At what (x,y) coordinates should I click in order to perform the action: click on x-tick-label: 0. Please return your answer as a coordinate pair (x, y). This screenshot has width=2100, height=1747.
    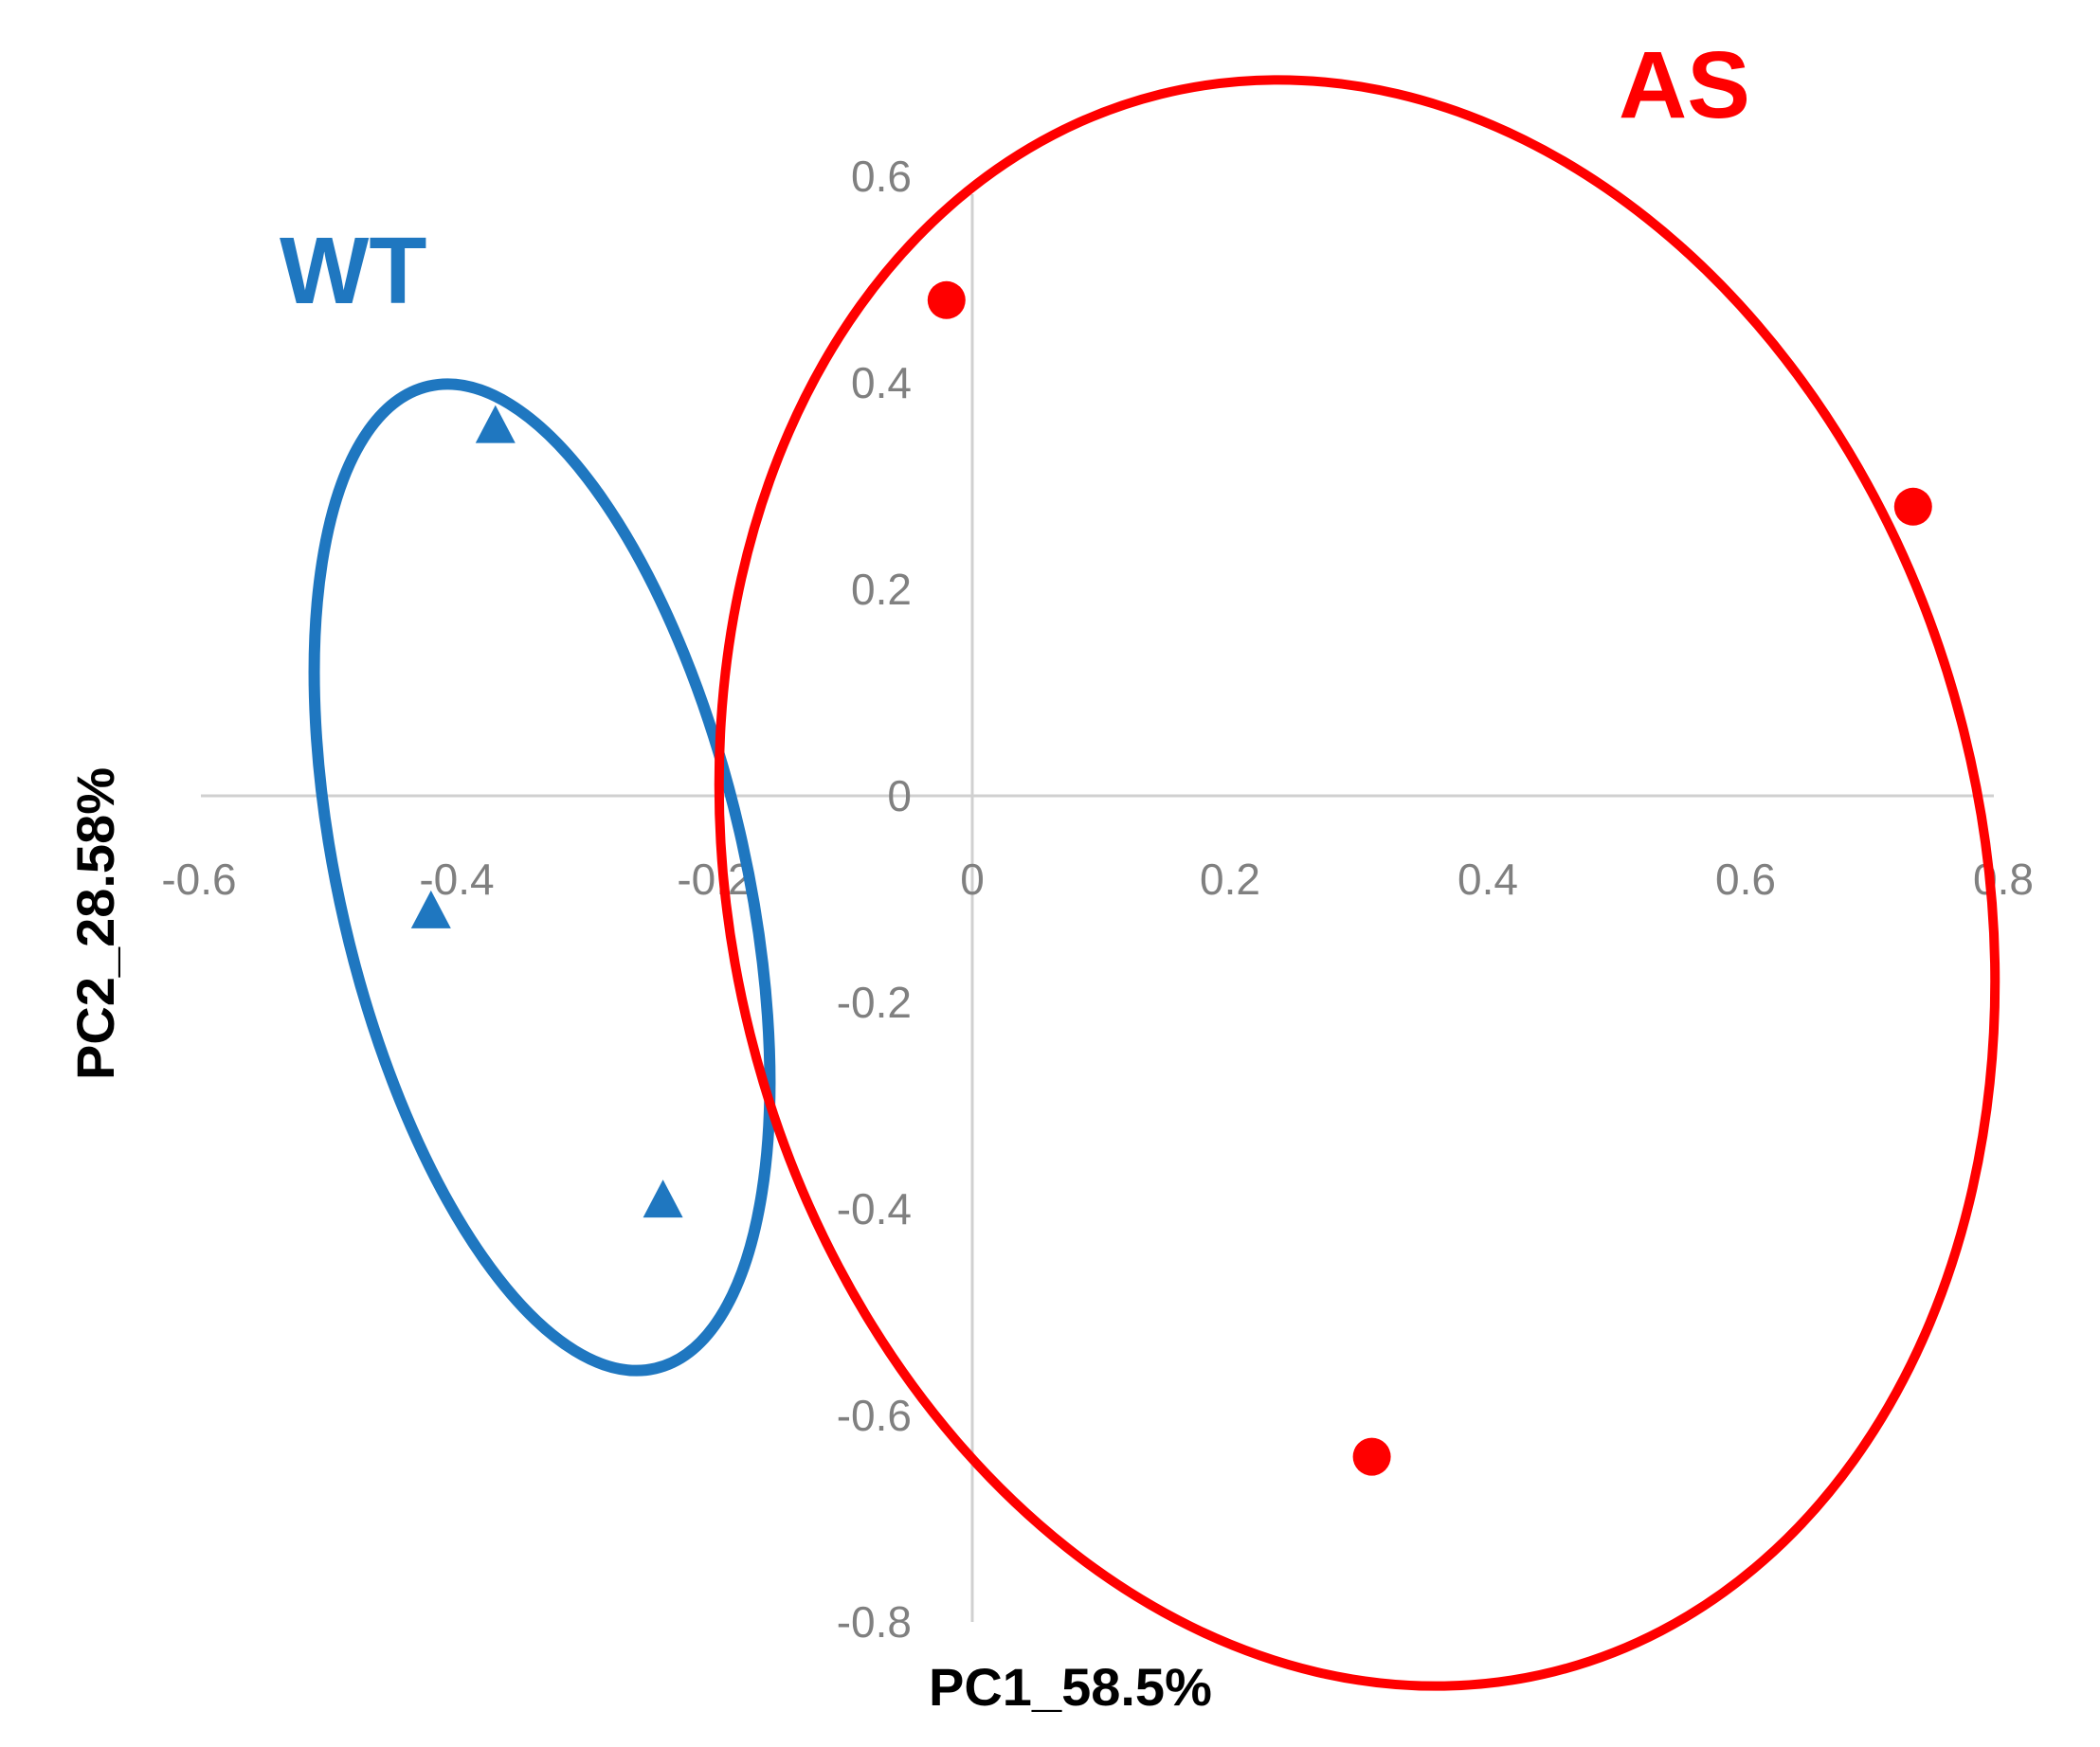
    Looking at the image, I should click on (972, 879).